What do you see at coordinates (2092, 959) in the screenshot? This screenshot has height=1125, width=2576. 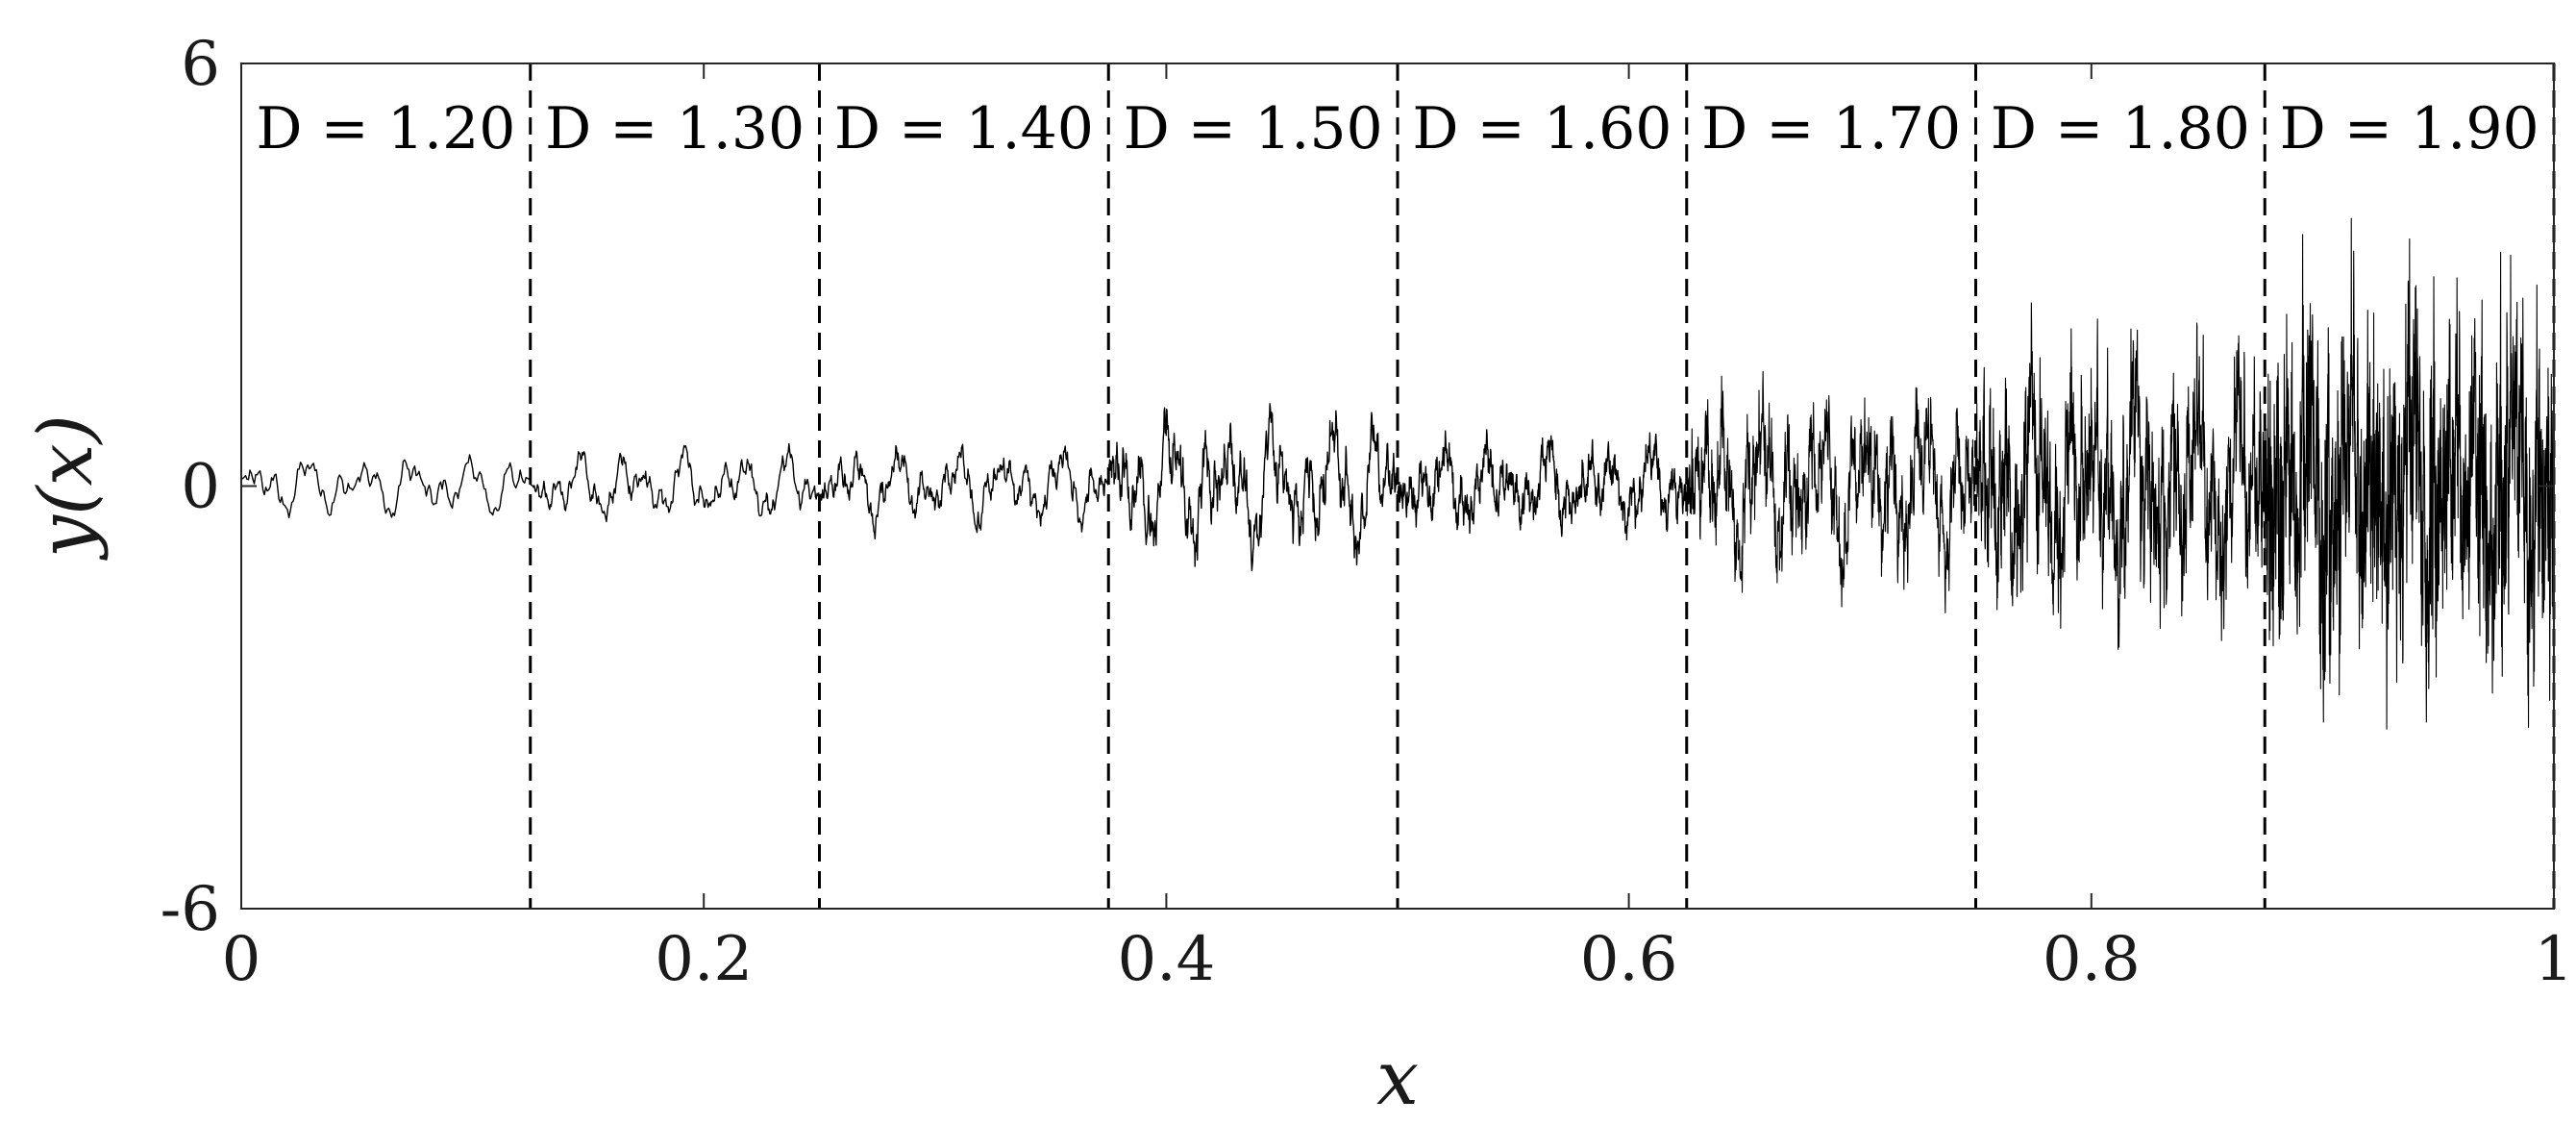 I see `x-tick-label: 0.8` at bounding box center [2092, 959].